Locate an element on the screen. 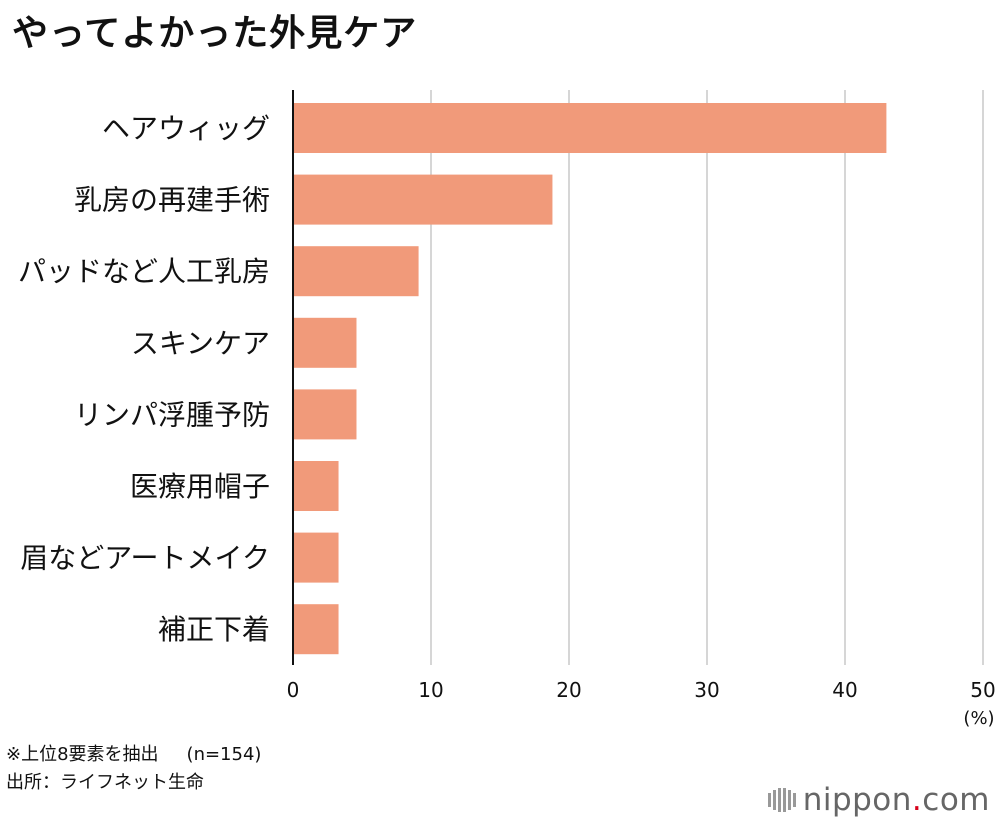  x-tick-label: 50 is located at coordinates (982, 690).